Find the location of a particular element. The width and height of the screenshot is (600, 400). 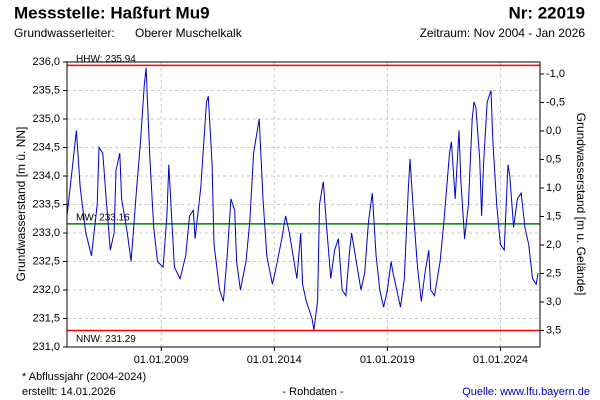

y2-tick-label: 2,5 is located at coordinates (553, 273).